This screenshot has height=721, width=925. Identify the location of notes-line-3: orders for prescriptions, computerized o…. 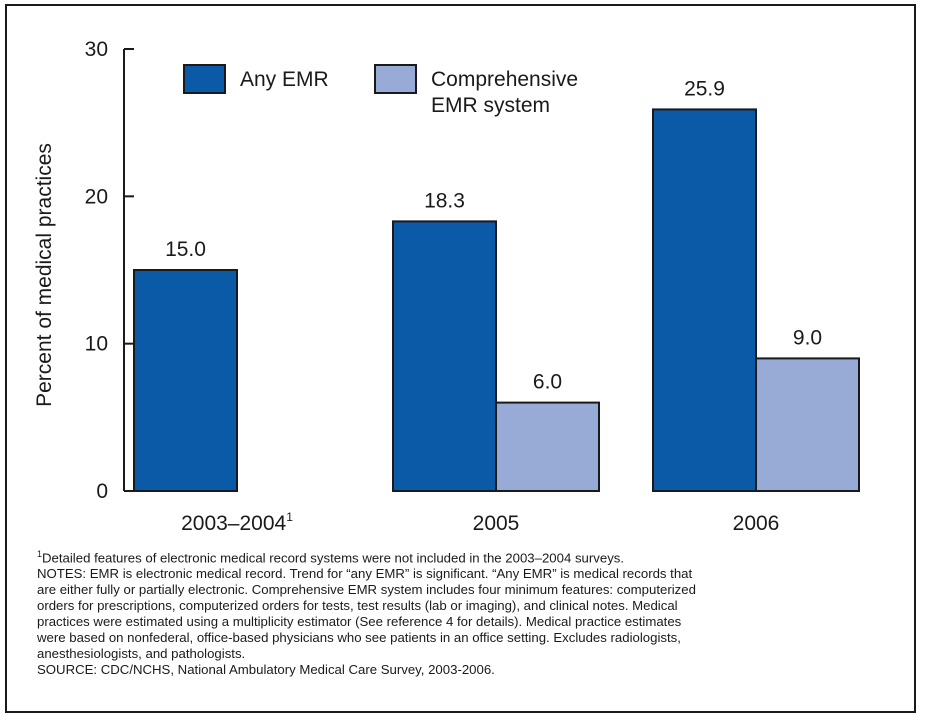
(357, 606).